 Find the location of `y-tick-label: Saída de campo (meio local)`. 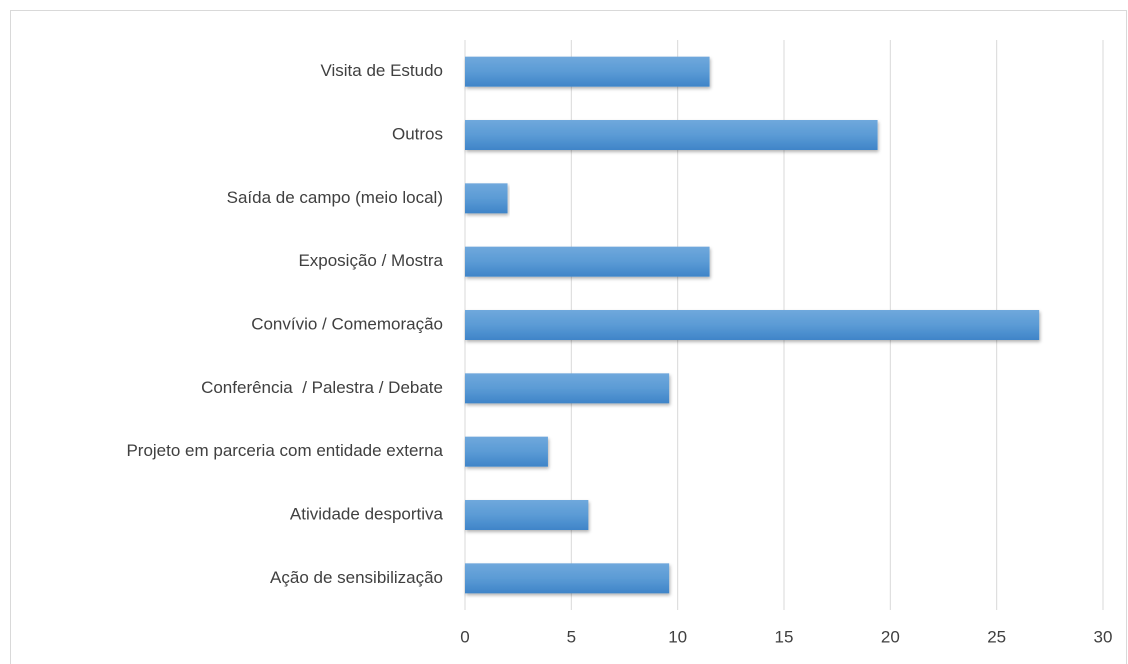

y-tick-label: Saída de campo (meio local) is located at coordinates (335, 197).